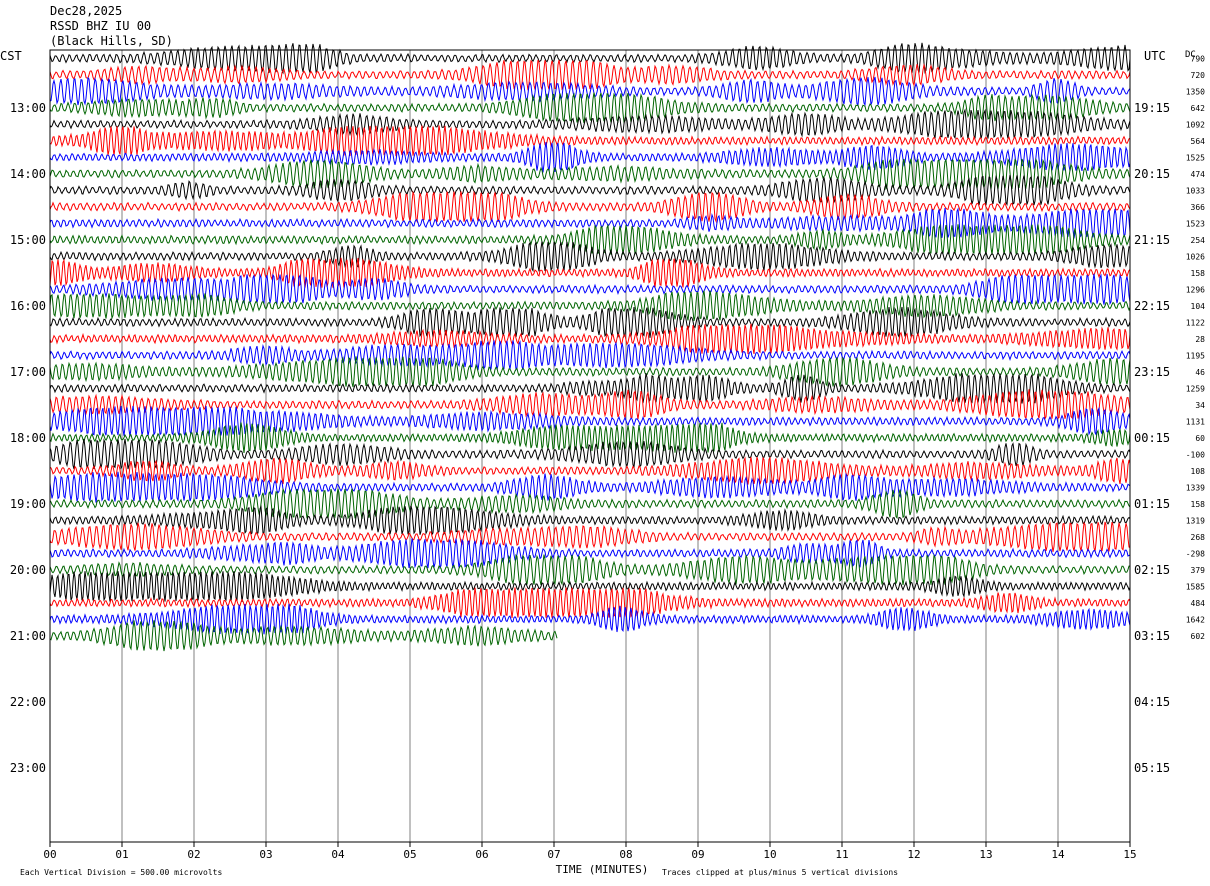 This screenshot has height=886, width=1210. What do you see at coordinates (553, 854) in the screenshot?
I see `x-tick-label: 07` at bounding box center [553, 854].